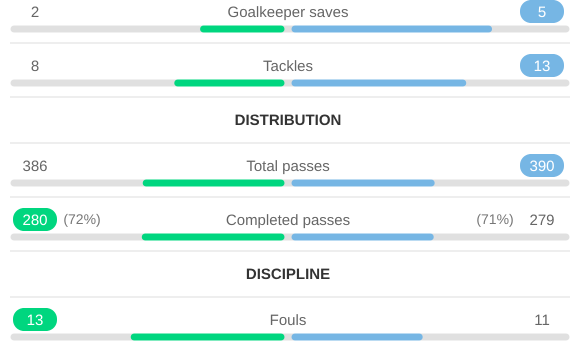 The width and height of the screenshot is (580, 350). I want to click on text: DISTRIBUTION, so click(288, 120).